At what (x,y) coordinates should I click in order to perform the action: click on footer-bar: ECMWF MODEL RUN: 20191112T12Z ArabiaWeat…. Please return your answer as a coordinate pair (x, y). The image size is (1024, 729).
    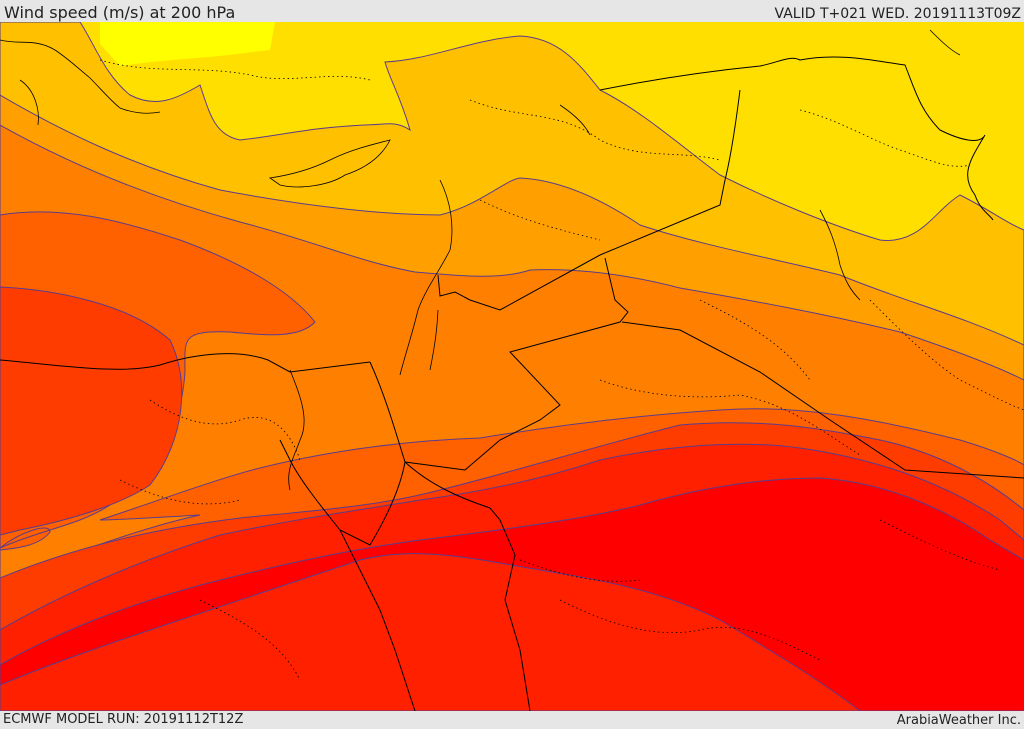
    Looking at the image, I should click on (512, 720).